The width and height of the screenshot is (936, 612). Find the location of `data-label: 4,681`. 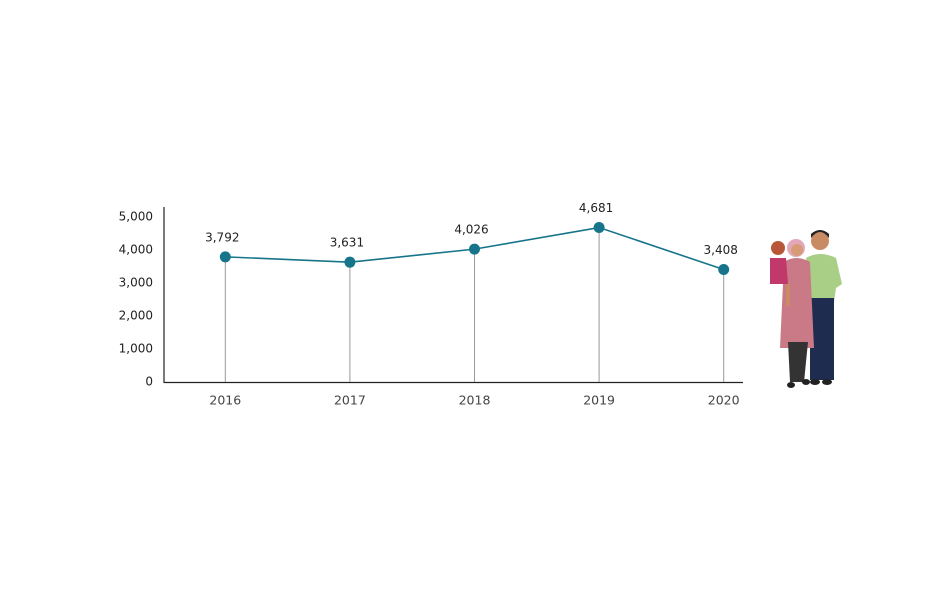

data-label: 4,681 is located at coordinates (596, 208).